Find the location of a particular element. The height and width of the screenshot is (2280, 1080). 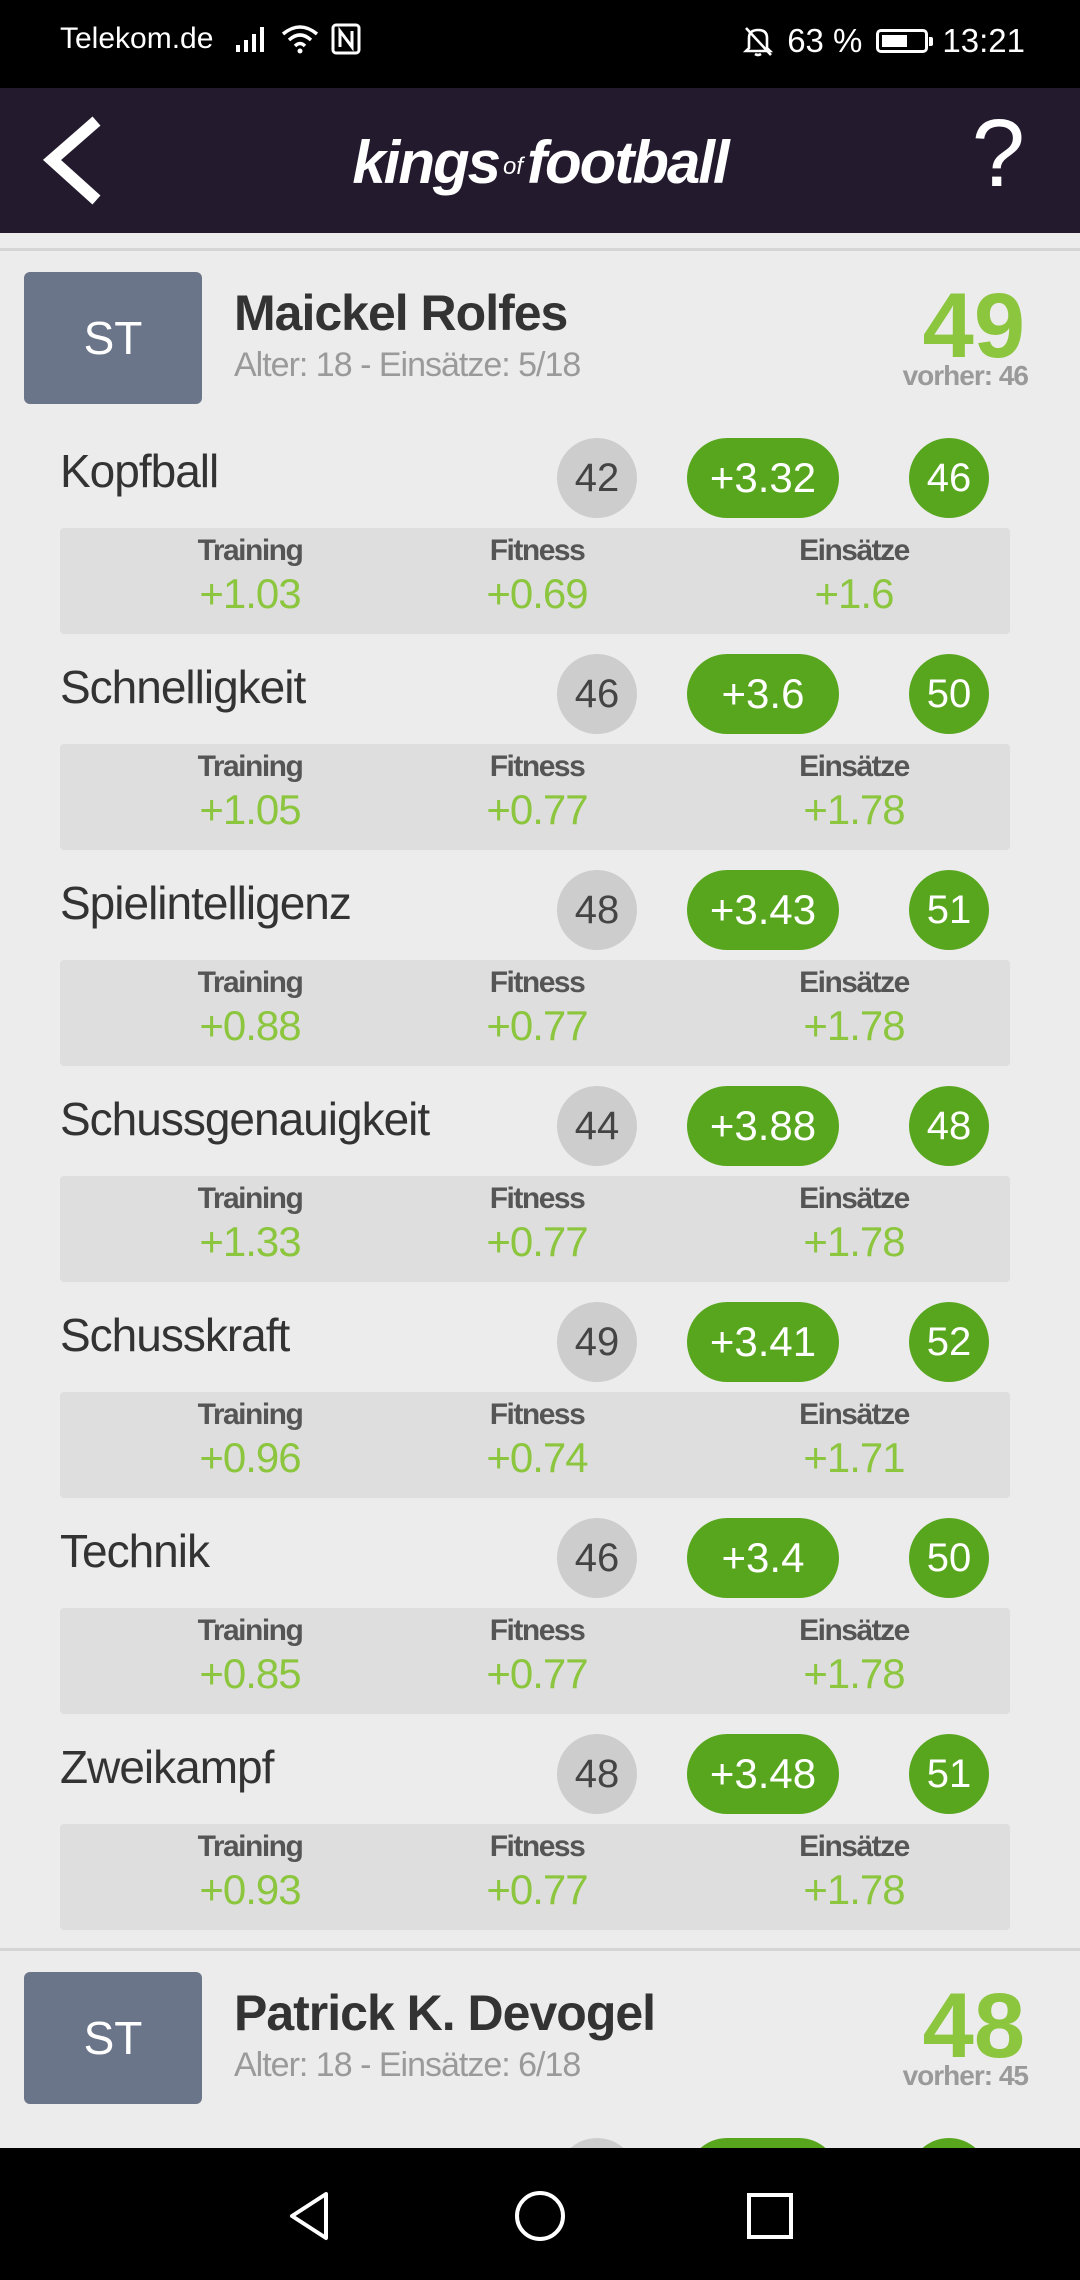

logo-football: football is located at coordinates (628, 162).